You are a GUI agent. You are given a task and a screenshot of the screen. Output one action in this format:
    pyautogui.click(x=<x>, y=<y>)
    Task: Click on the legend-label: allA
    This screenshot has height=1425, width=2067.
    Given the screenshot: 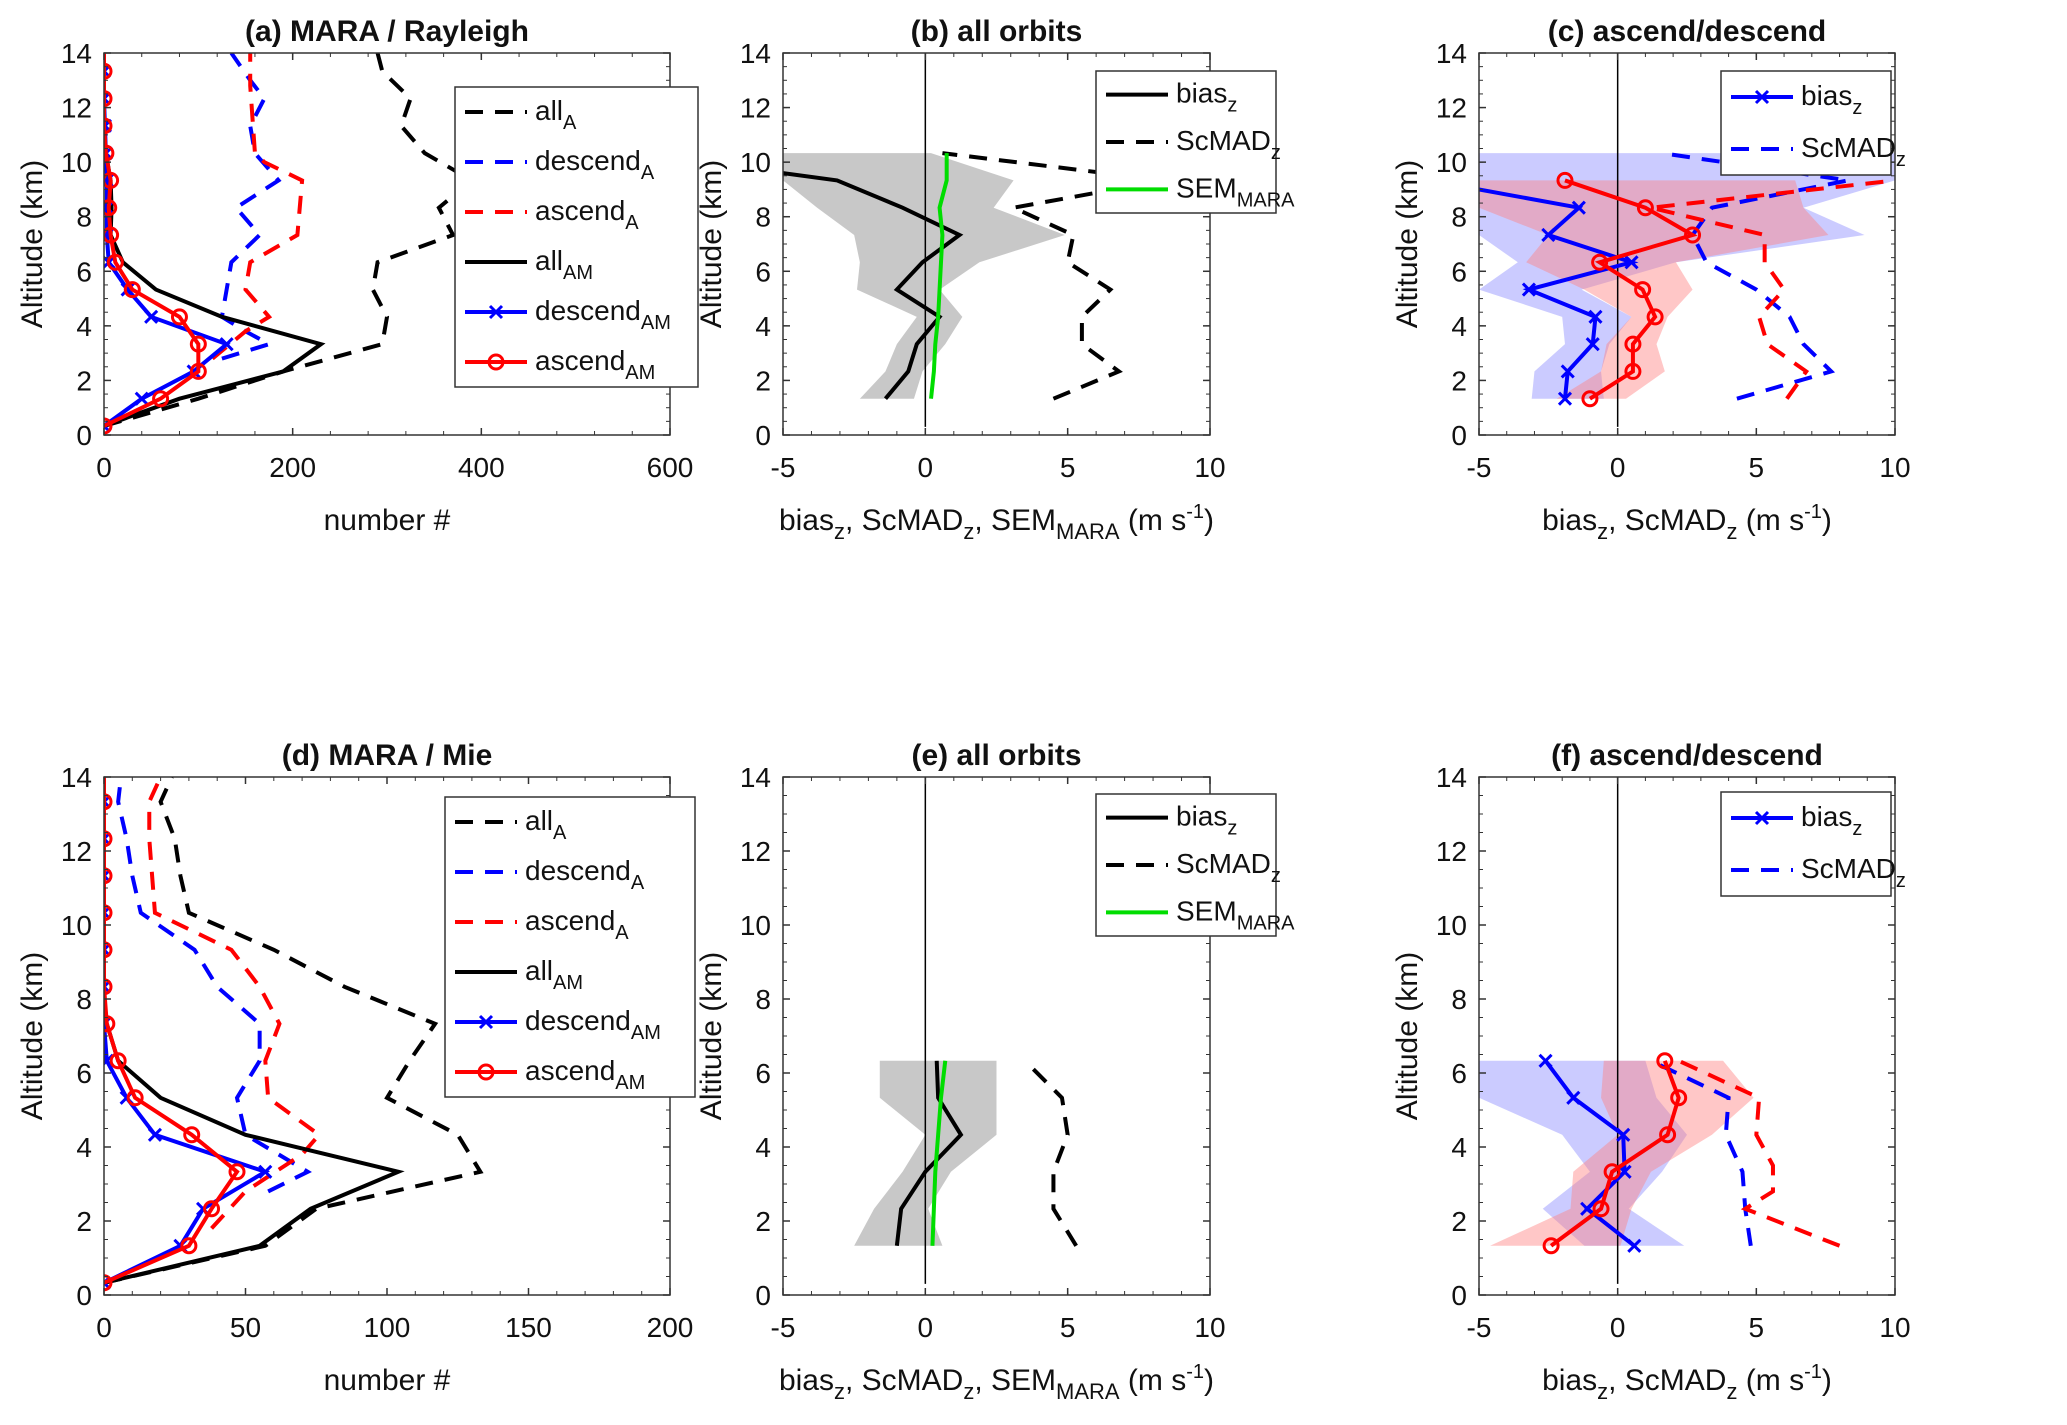 What is the action you would take?
    pyautogui.click(x=546, y=824)
    